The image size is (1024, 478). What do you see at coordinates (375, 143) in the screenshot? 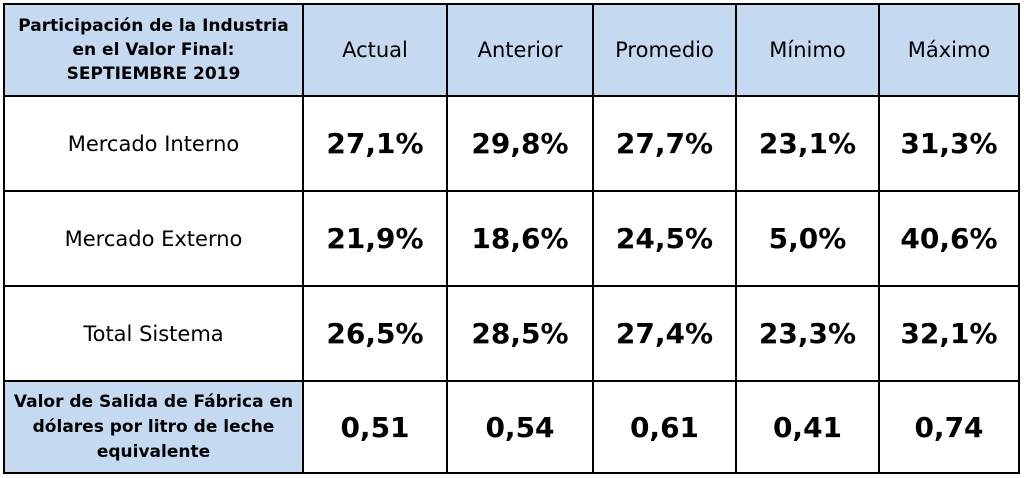
I see `value-cell: 27,1%` at bounding box center [375, 143].